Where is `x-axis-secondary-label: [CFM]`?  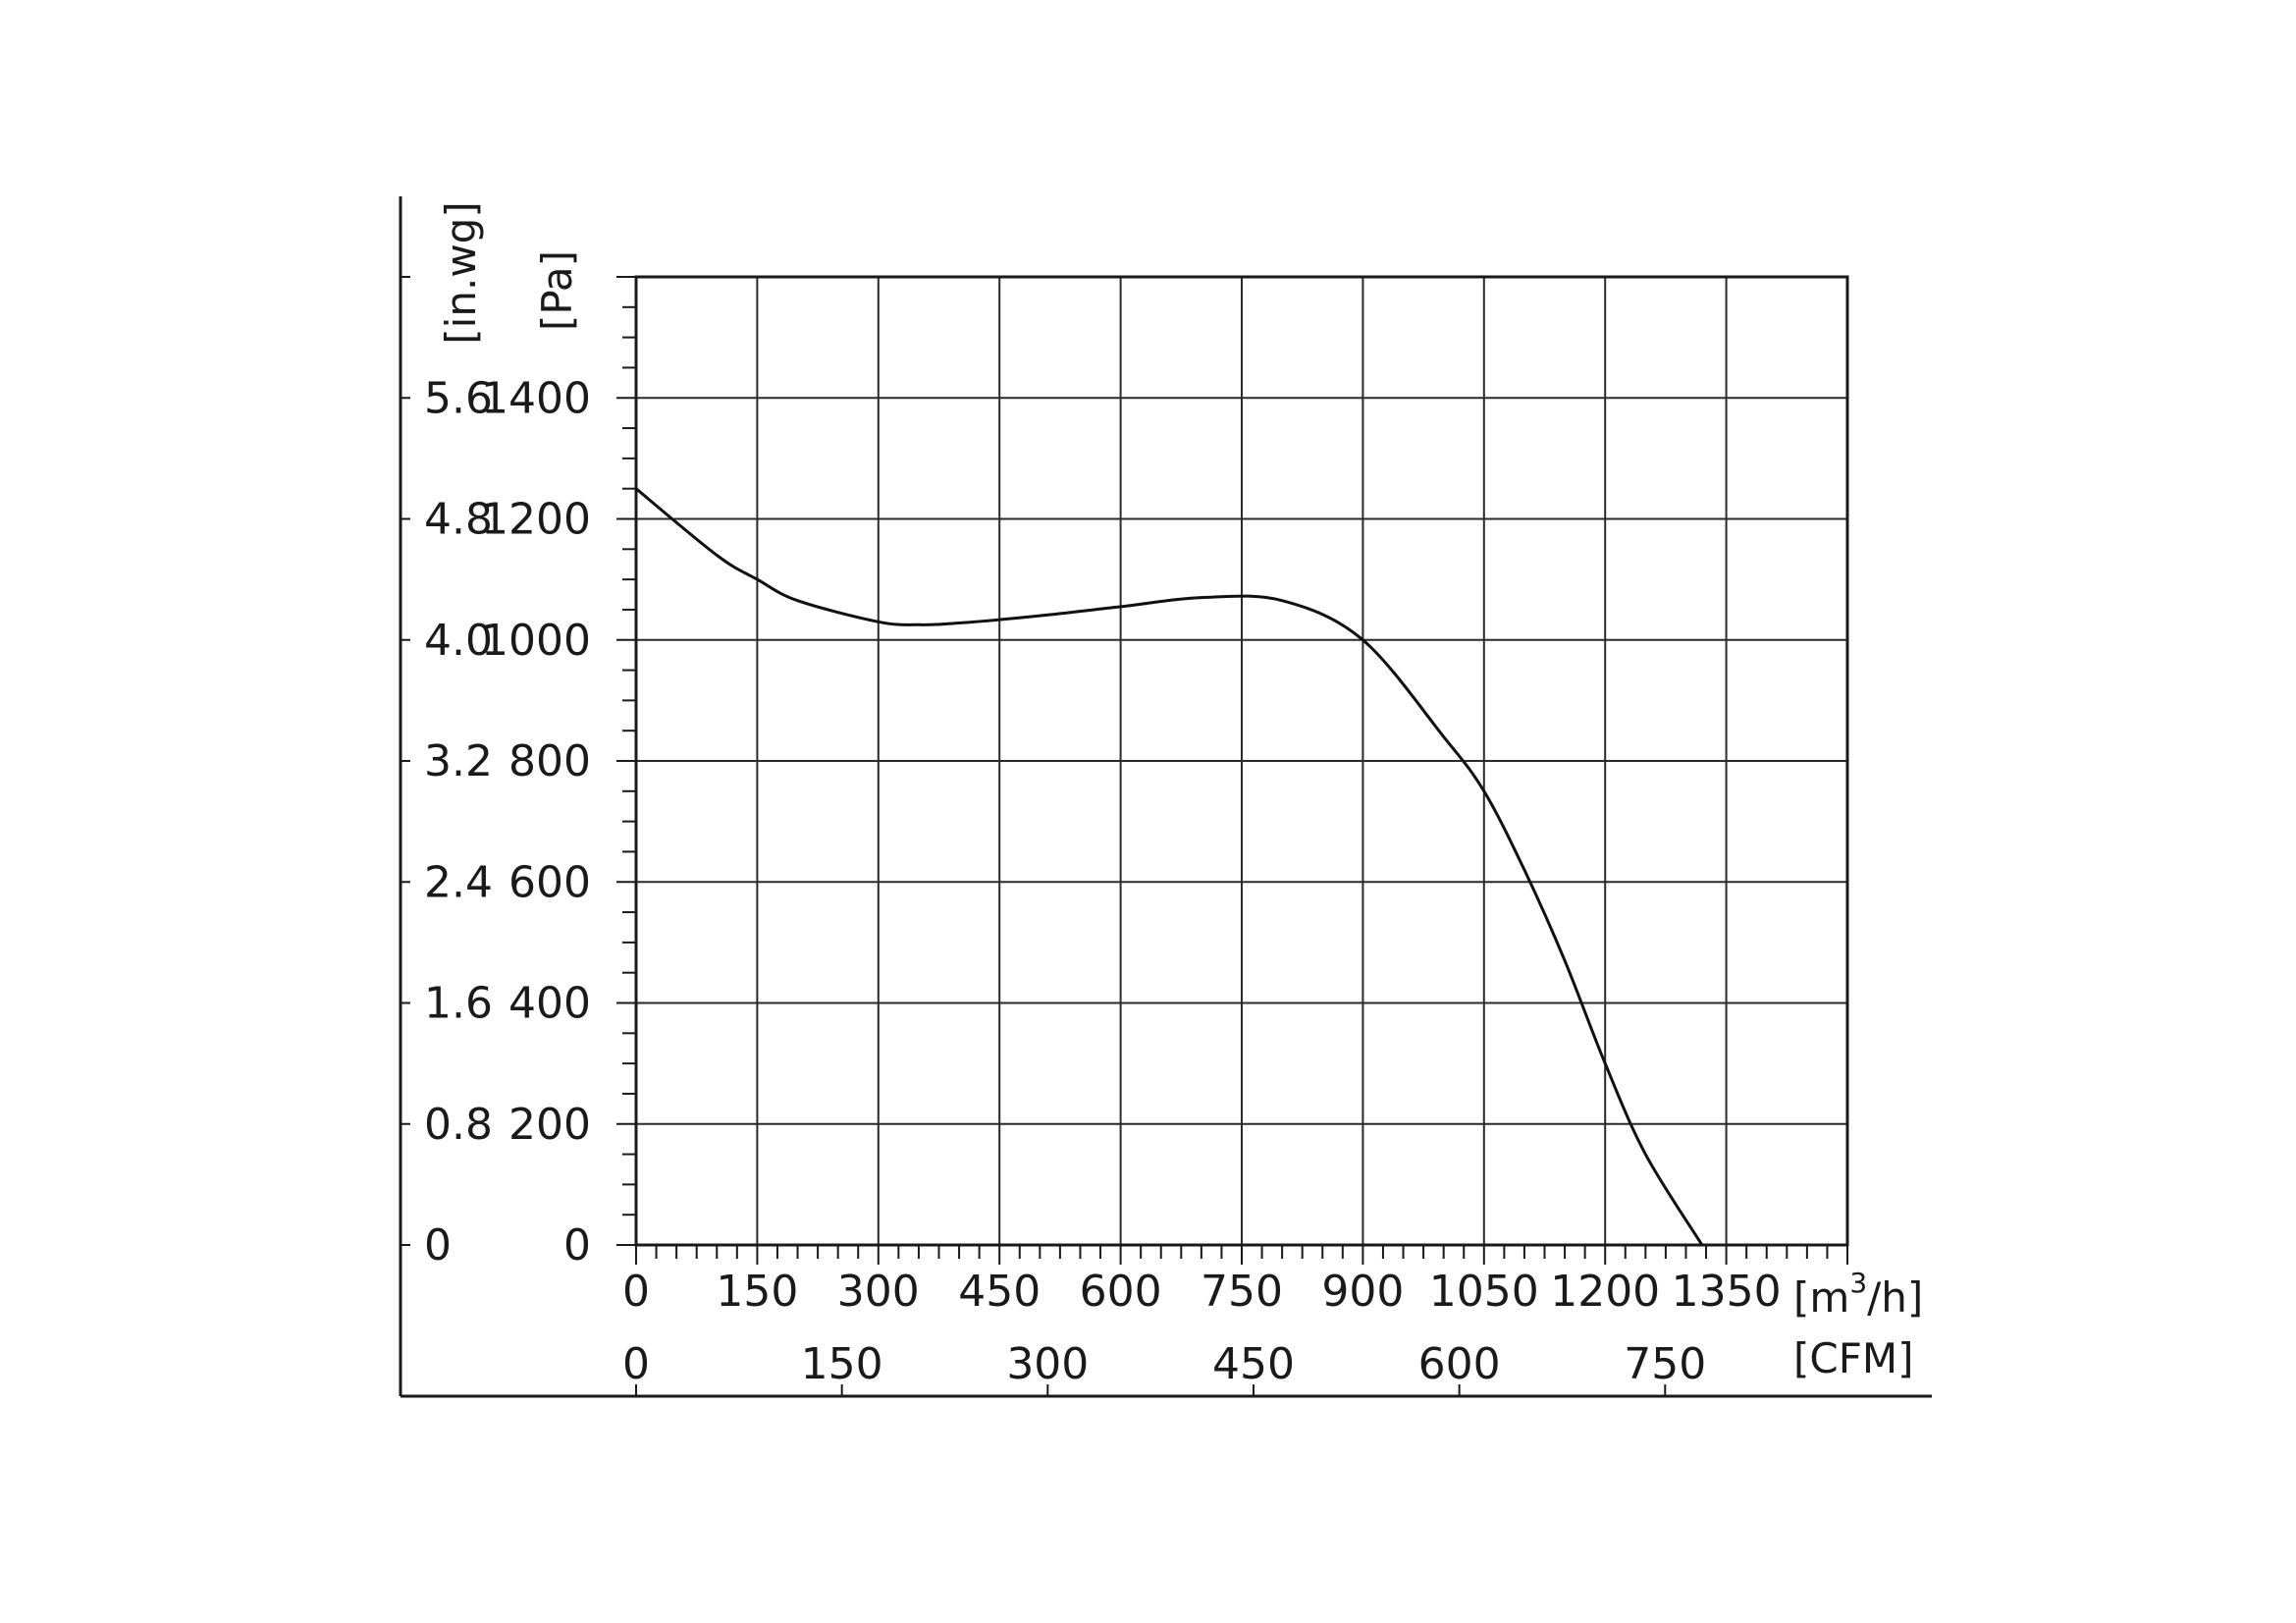 x-axis-secondary-label: [CFM] is located at coordinates (1854, 1358).